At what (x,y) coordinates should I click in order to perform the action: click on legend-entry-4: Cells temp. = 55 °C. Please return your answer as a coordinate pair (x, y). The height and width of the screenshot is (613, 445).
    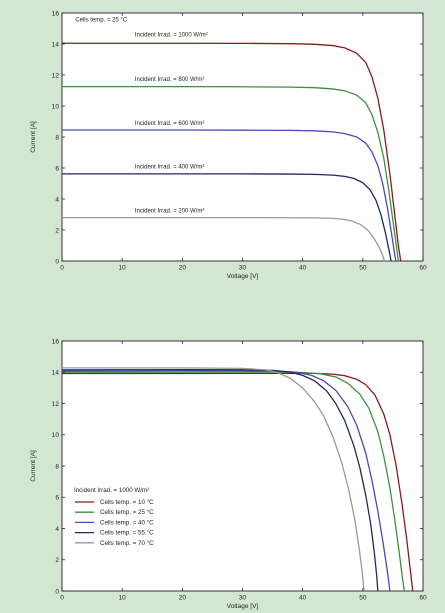
    Looking at the image, I should click on (127, 533).